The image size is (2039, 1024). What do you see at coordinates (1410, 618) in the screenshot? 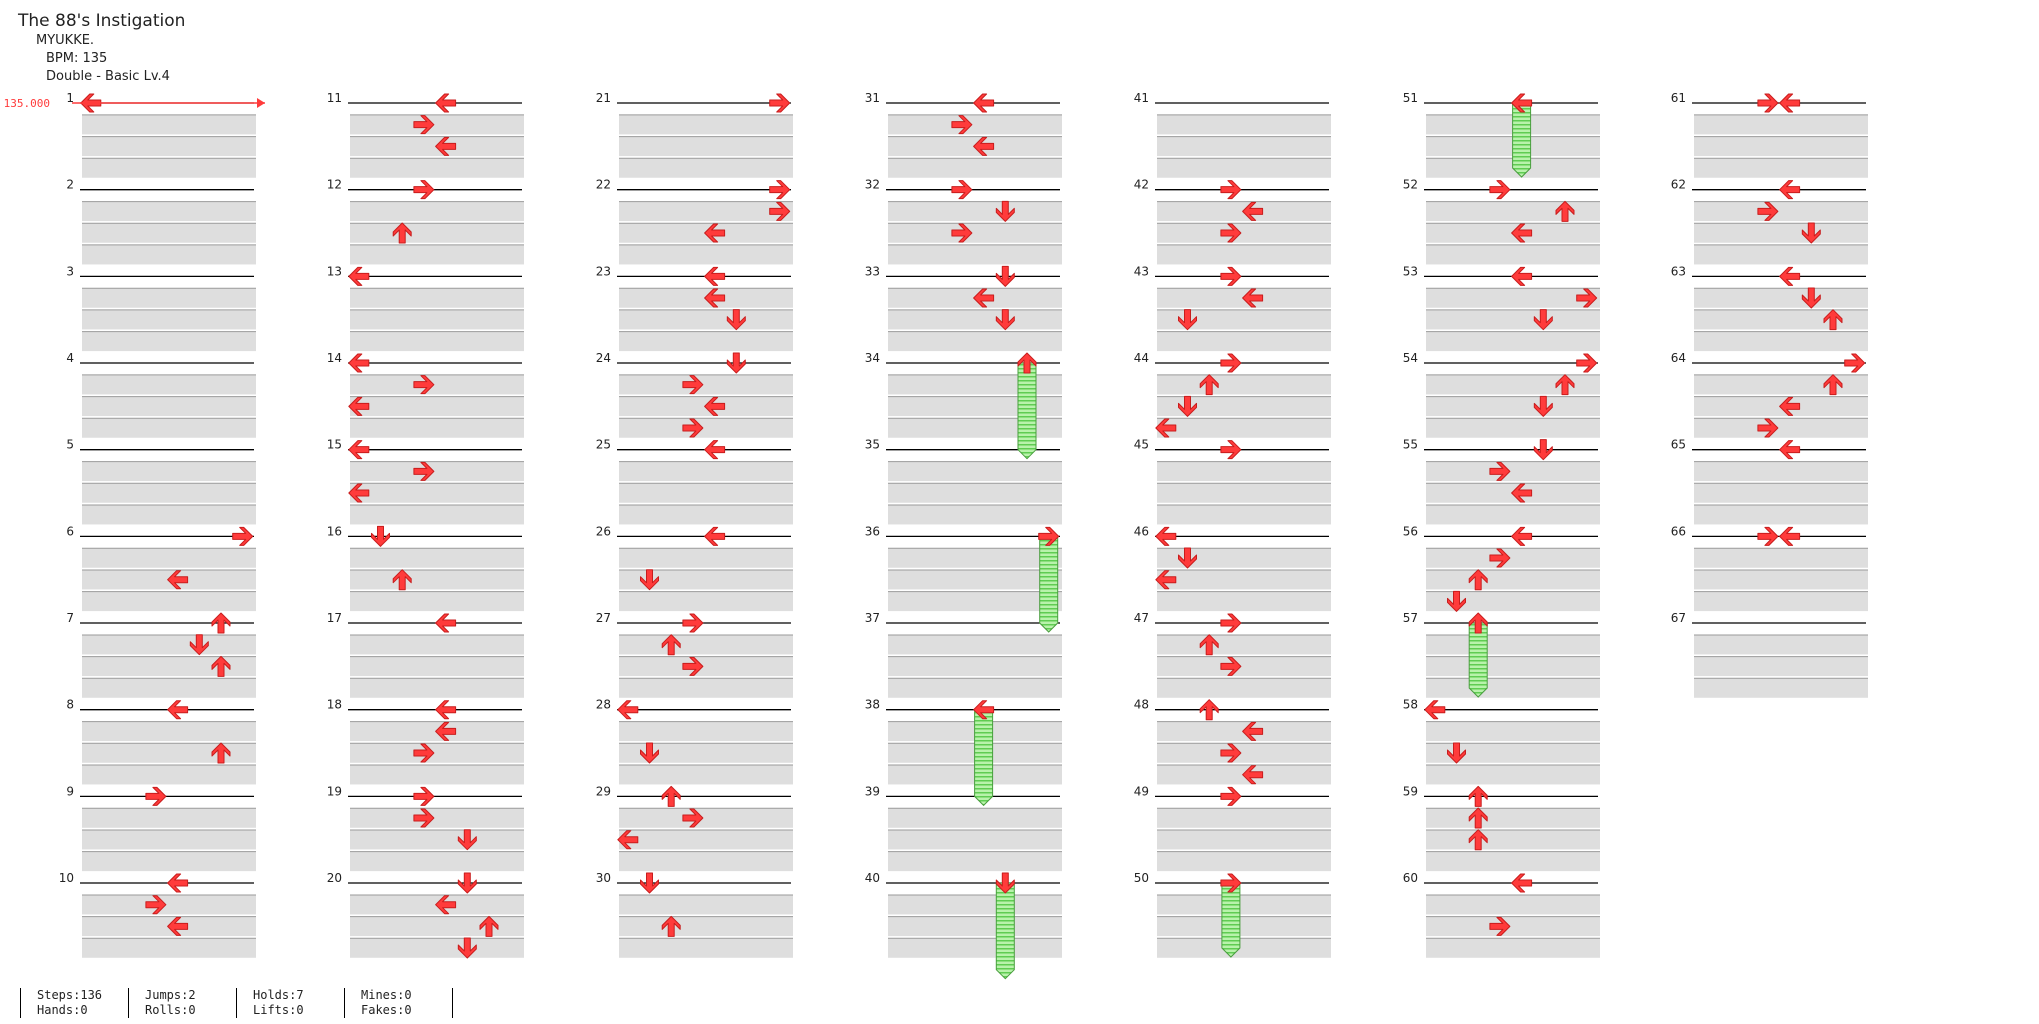
I see `measure-number: 57` at bounding box center [1410, 618].